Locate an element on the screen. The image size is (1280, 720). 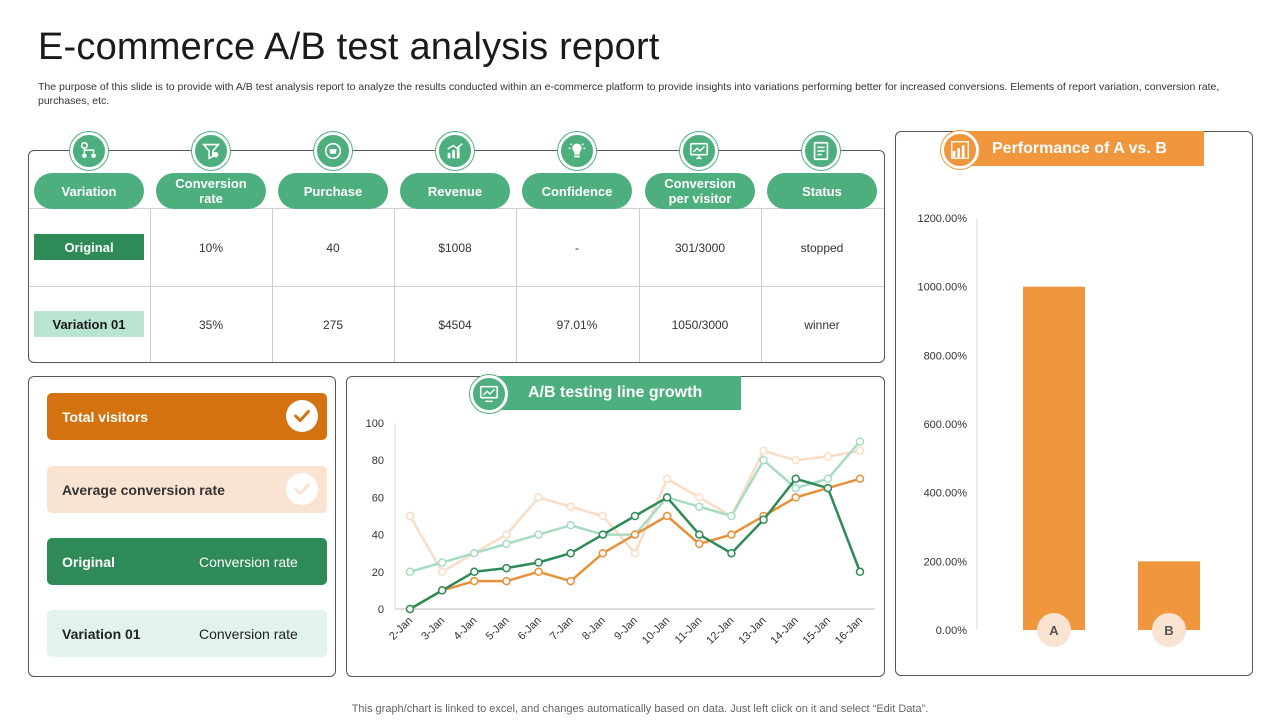
x-tick-label: 14-Jan is located at coordinates (785, 631).